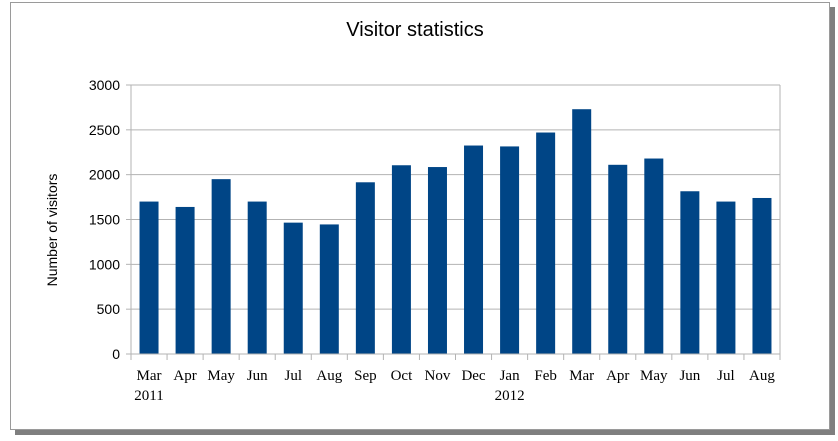  What do you see at coordinates (438, 376) in the screenshot?
I see `x-tick-label: Nov` at bounding box center [438, 376].